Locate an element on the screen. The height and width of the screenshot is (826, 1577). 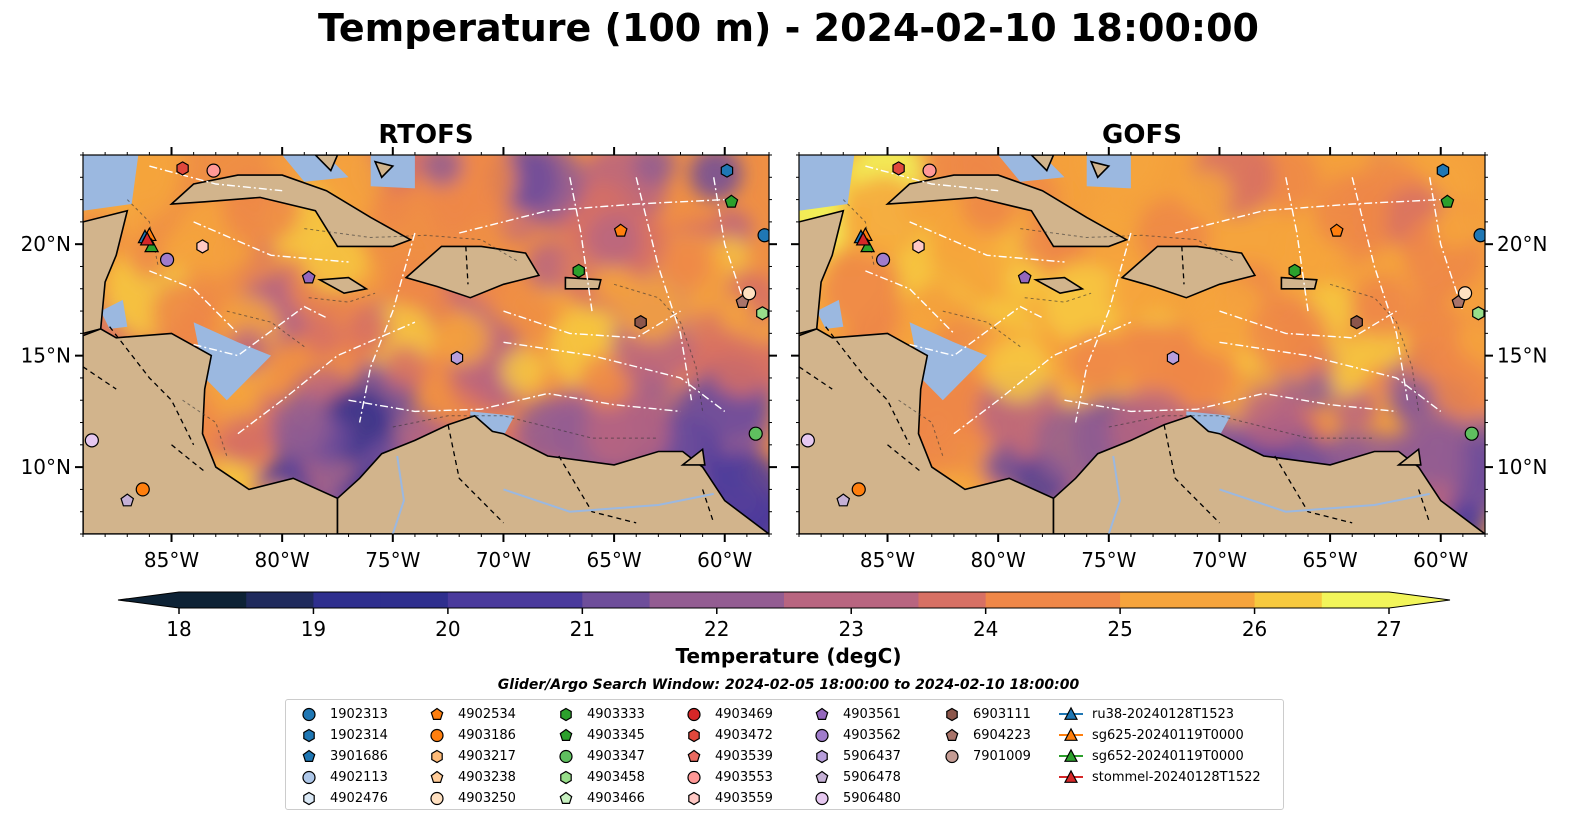
legend-item: 4903347 is located at coordinates (599, 756).